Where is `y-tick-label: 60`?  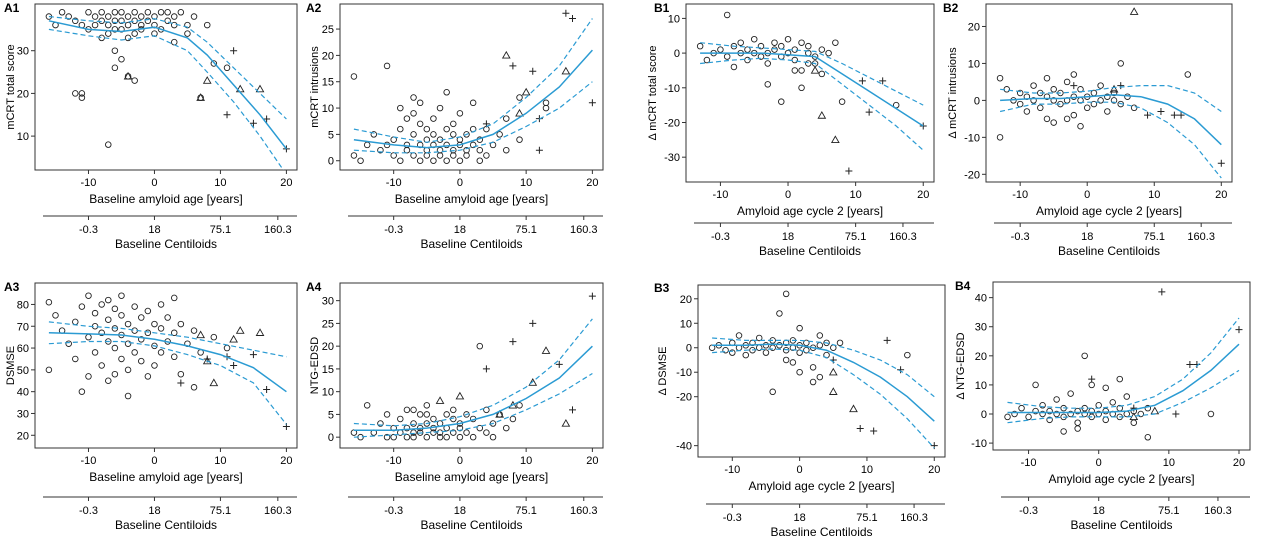 y-tick-label: 60 is located at coordinates (23, 349).